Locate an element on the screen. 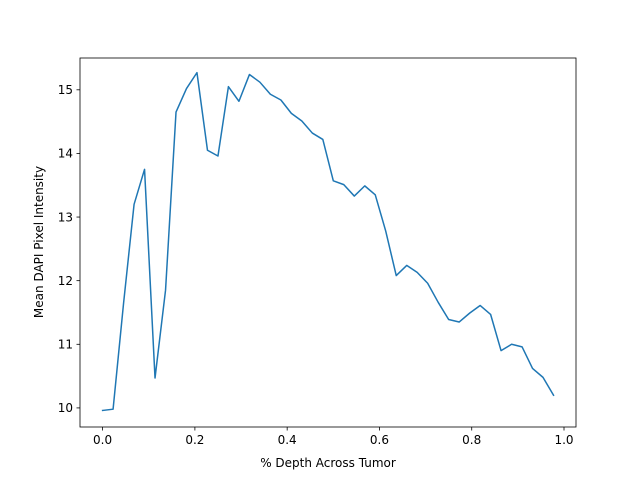 This screenshot has width=640, height=480. x-tick-label: 0.2 is located at coordinates (194, 440).